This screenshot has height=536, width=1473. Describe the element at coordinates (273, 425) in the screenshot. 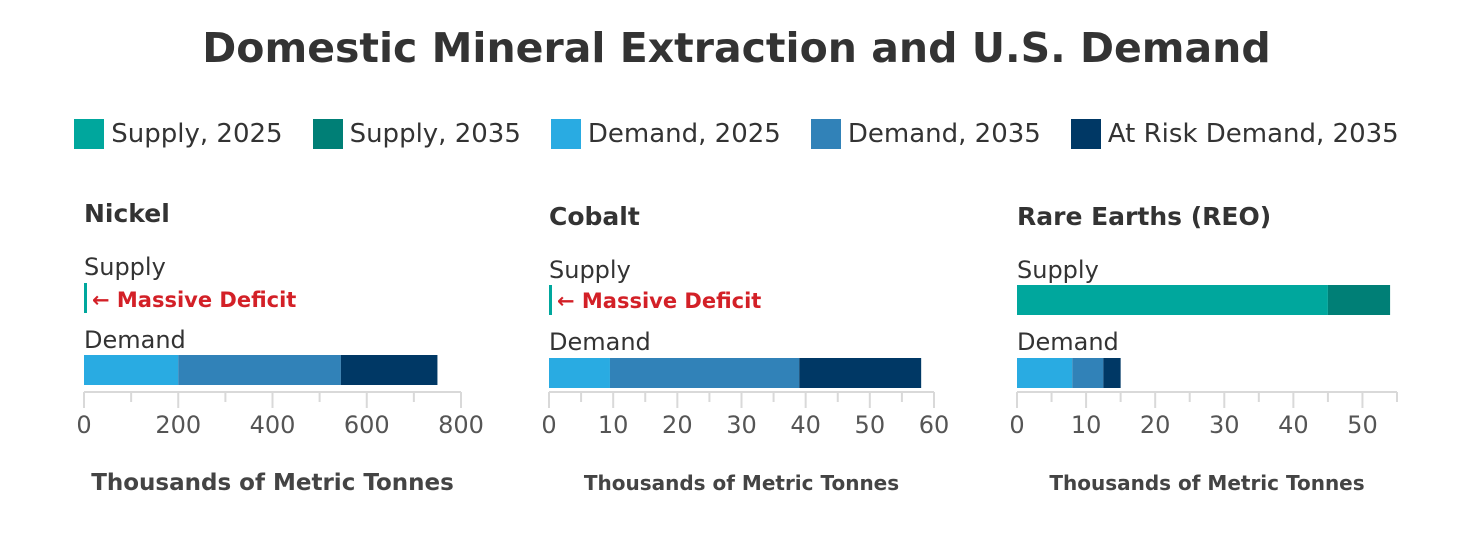

I see `x-tick-label: 400` at that location.